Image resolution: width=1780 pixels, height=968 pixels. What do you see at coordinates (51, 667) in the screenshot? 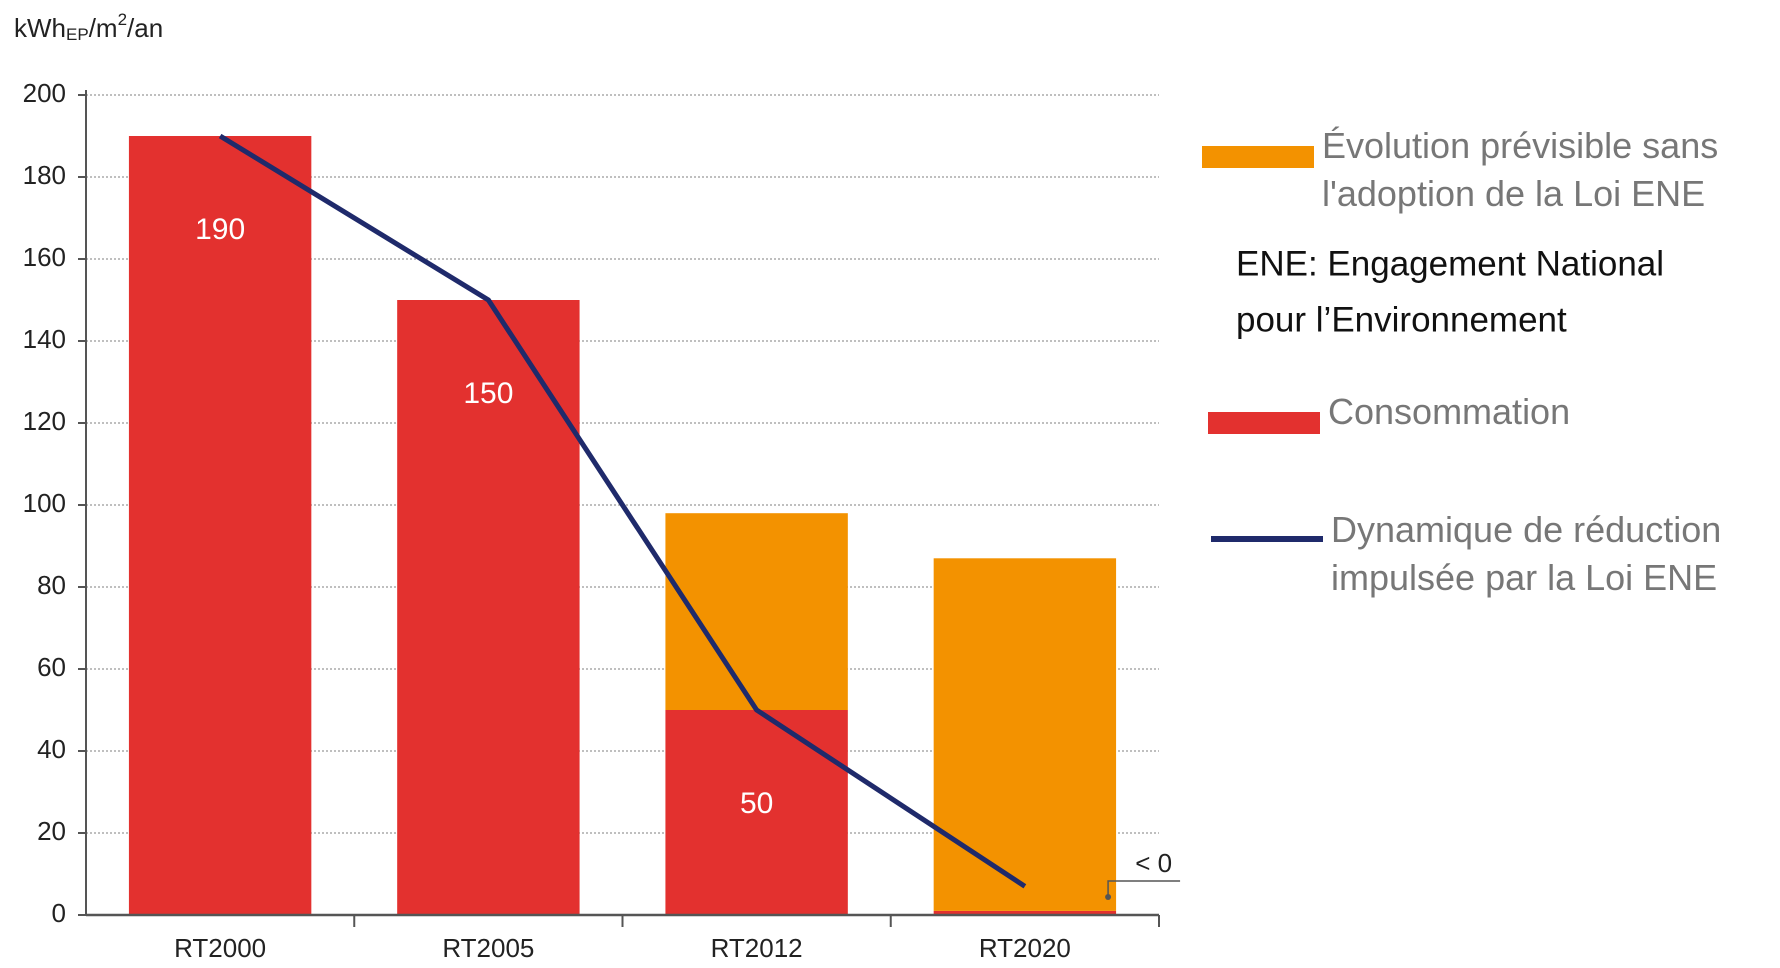
I see `y-tick-label: 60` at bounding box center [51, 667].